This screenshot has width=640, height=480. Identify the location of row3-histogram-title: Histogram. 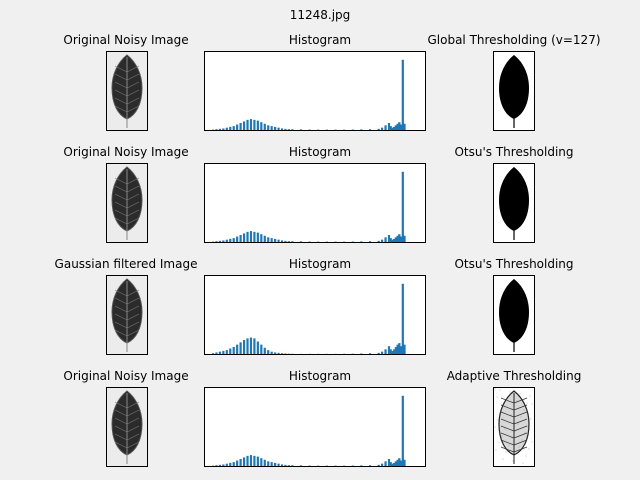
(320, 264).